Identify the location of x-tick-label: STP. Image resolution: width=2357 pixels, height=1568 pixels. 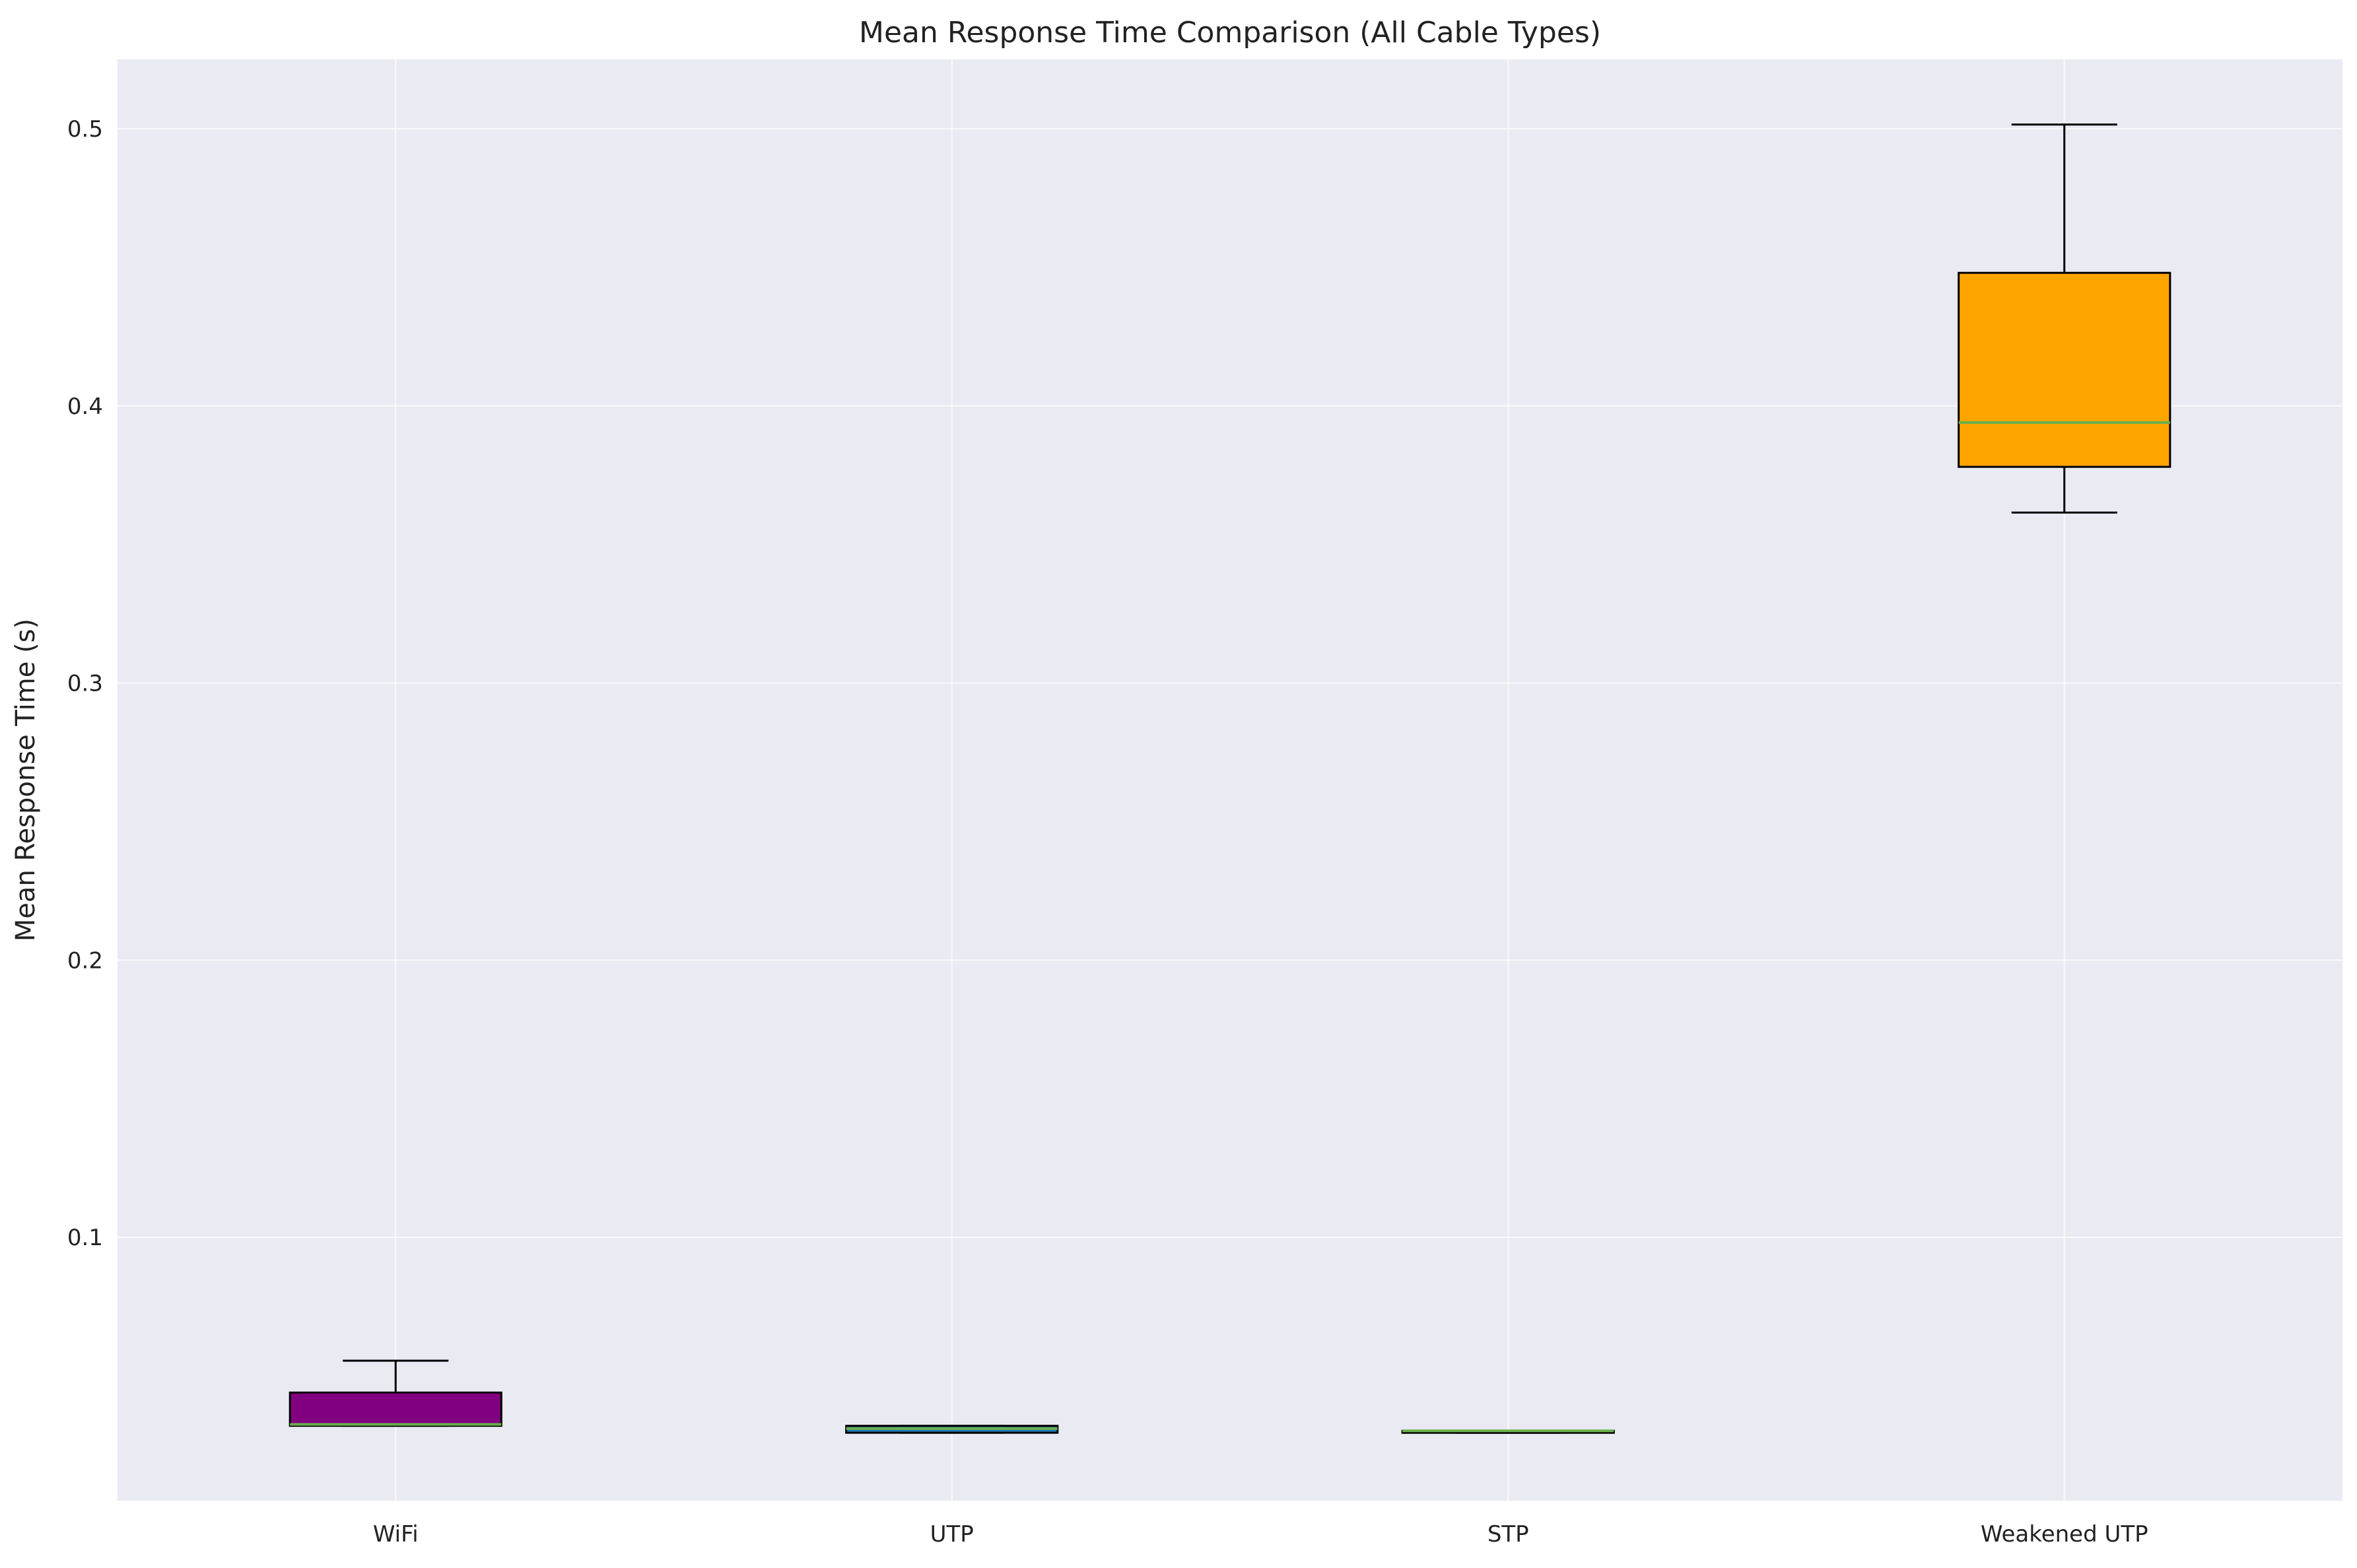
(1508, 1534).